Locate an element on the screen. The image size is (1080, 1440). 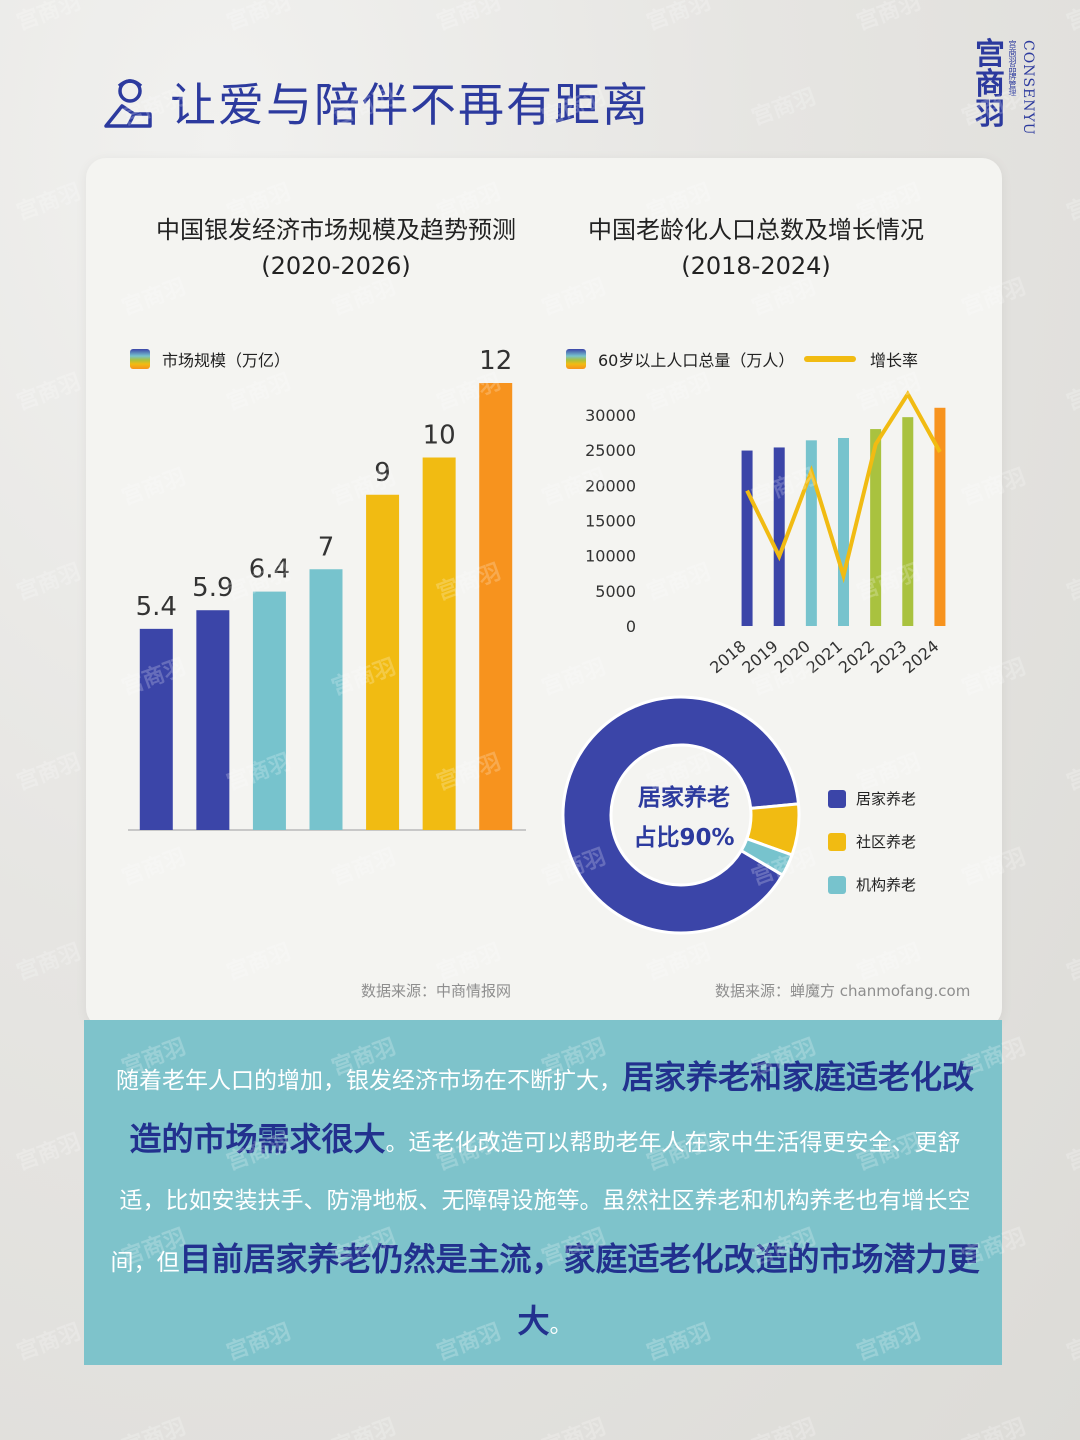
x-tick-label: 2020 is located at coordinates (792, 657).